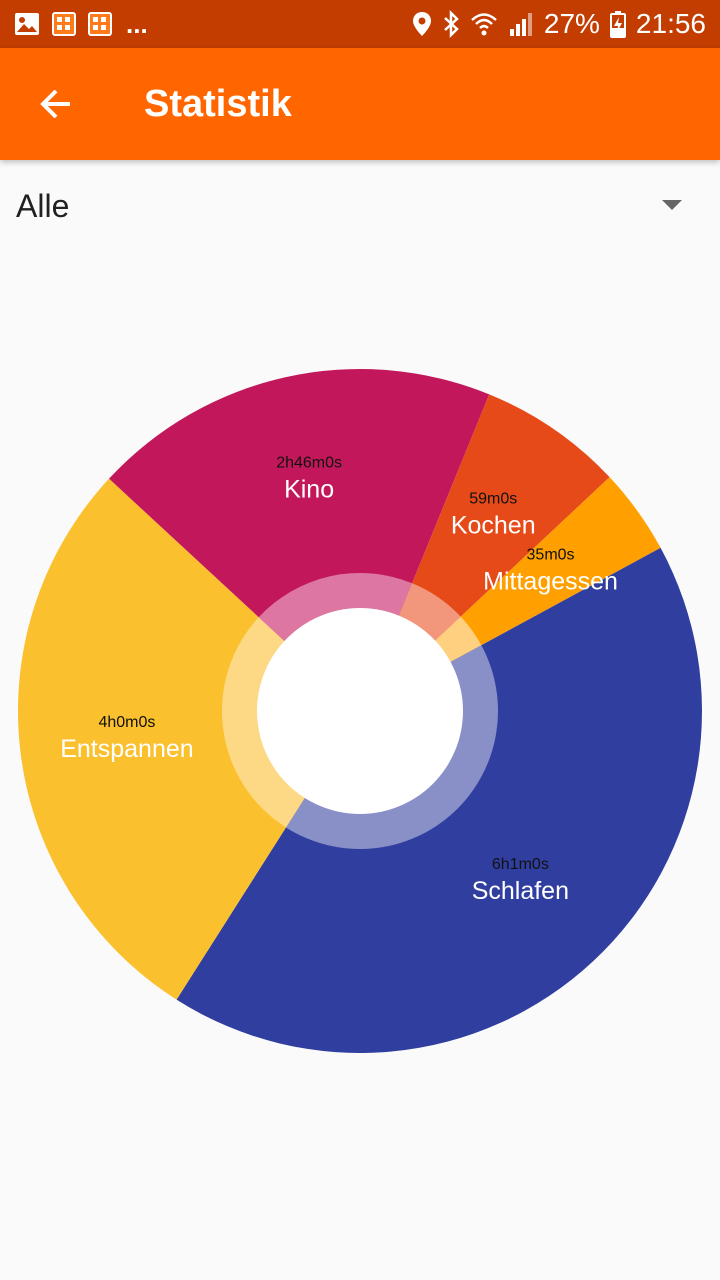  Describe the element at coordinates (493, 498) in the screenshot. I see `slice-time-label: 59m0s` at that location.